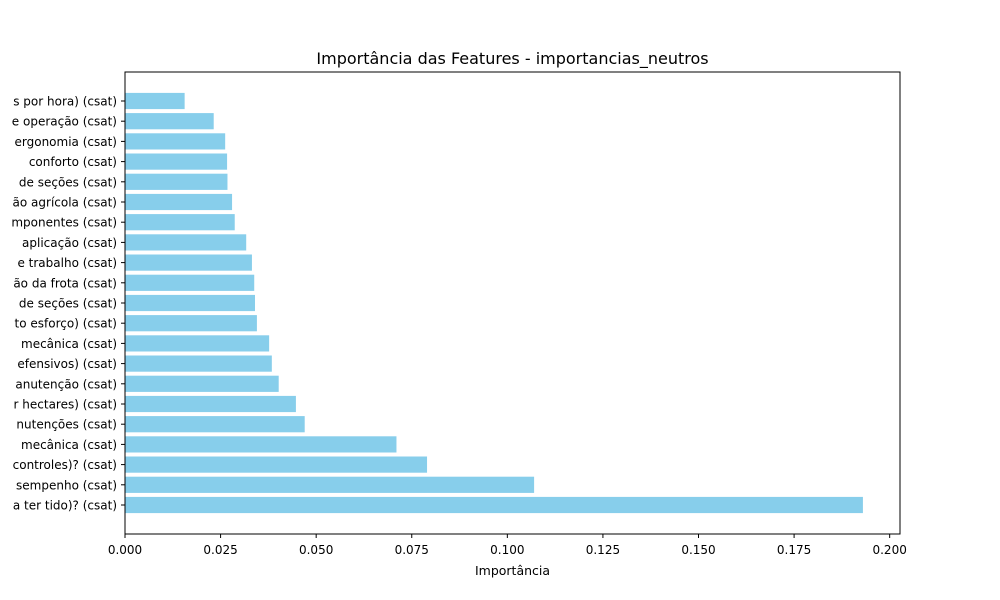 The height and width of the screenshot is (600, 1000). What do you see at coordinates (66, 324) in the screenshot?
I see `y-tick-label-9: to esforço) (csat)` at bounding box center [66, 324].